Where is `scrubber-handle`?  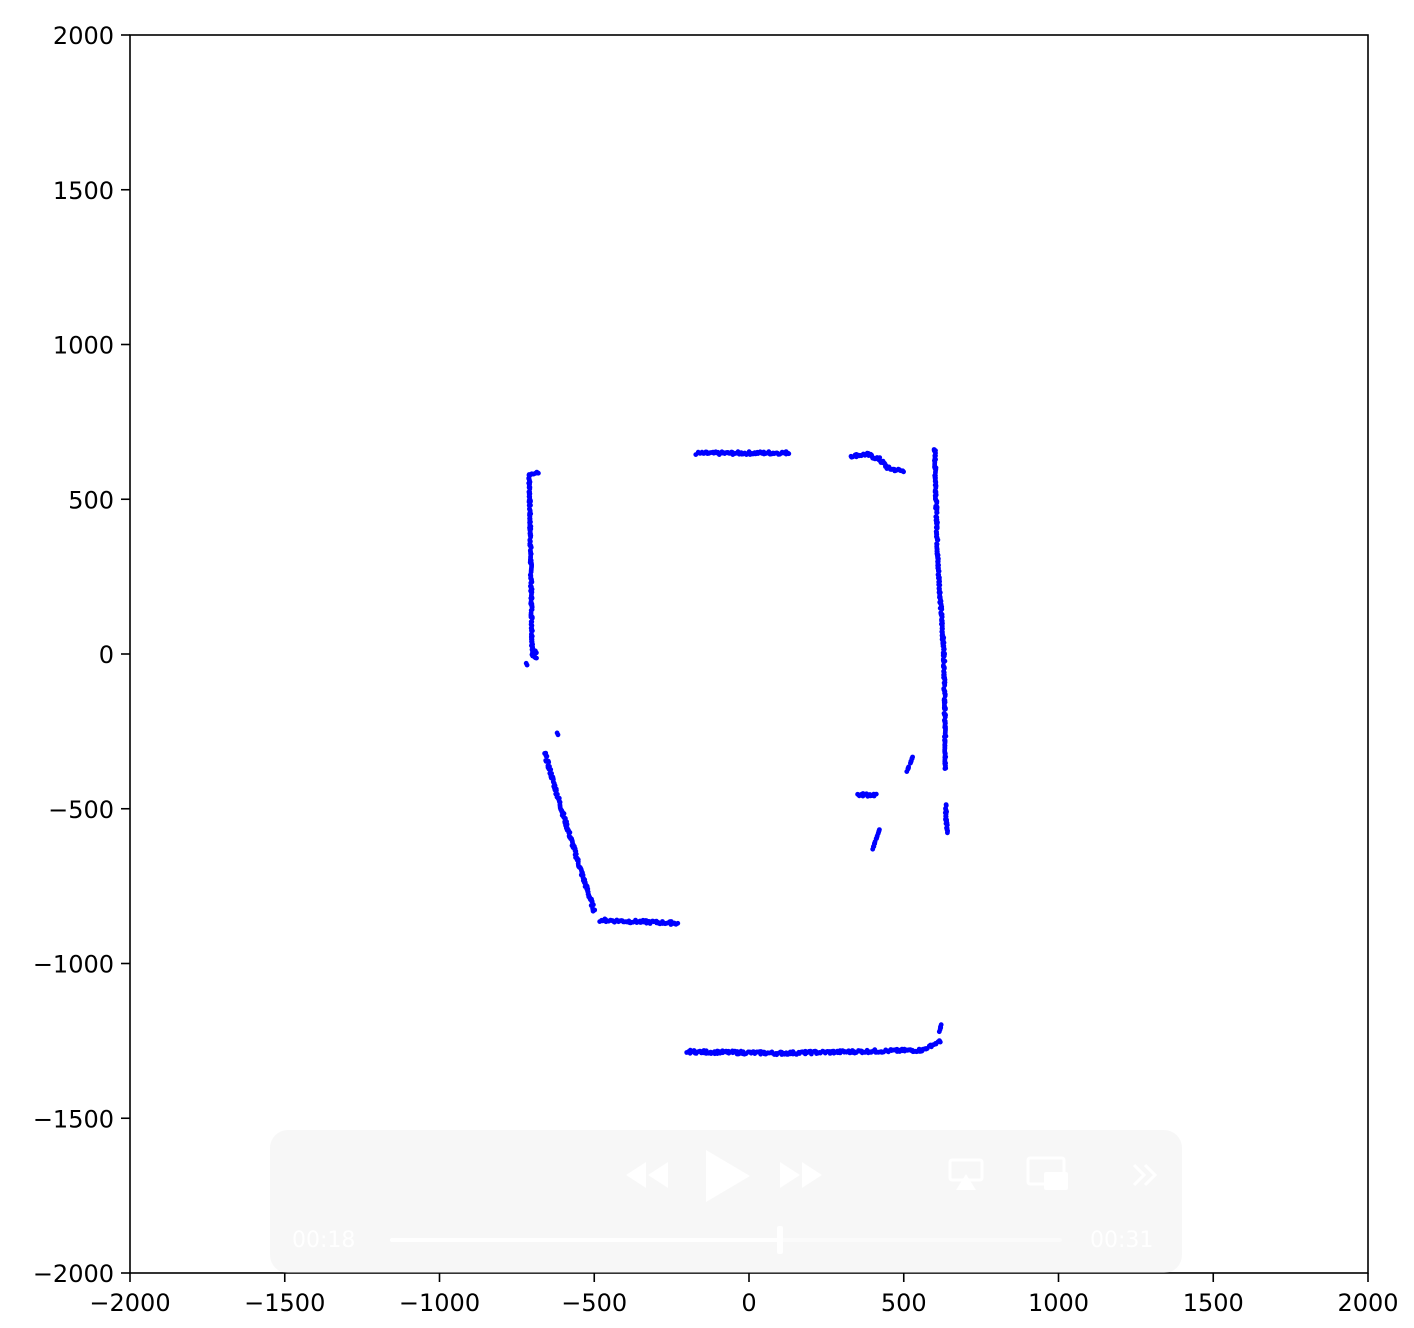 scrubber-handle is located at coordinates (779, 1240).